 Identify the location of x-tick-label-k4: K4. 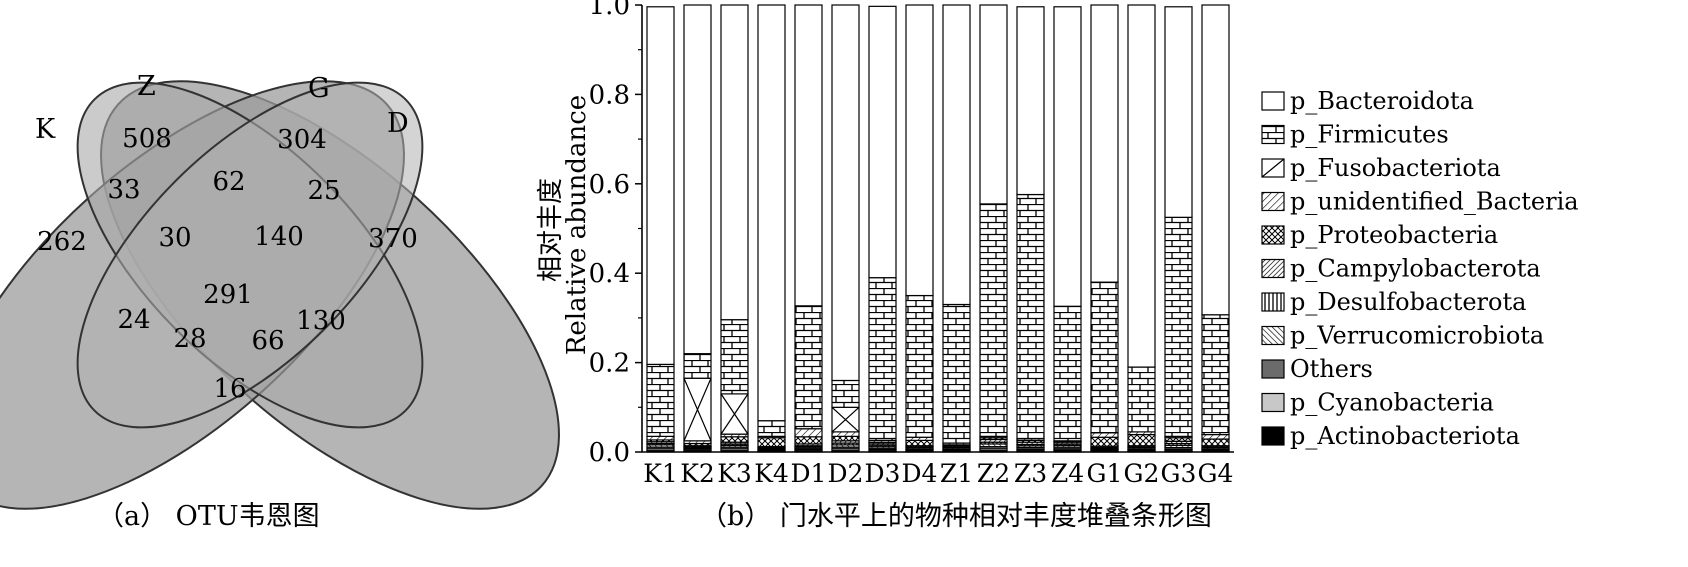
(771, 473).